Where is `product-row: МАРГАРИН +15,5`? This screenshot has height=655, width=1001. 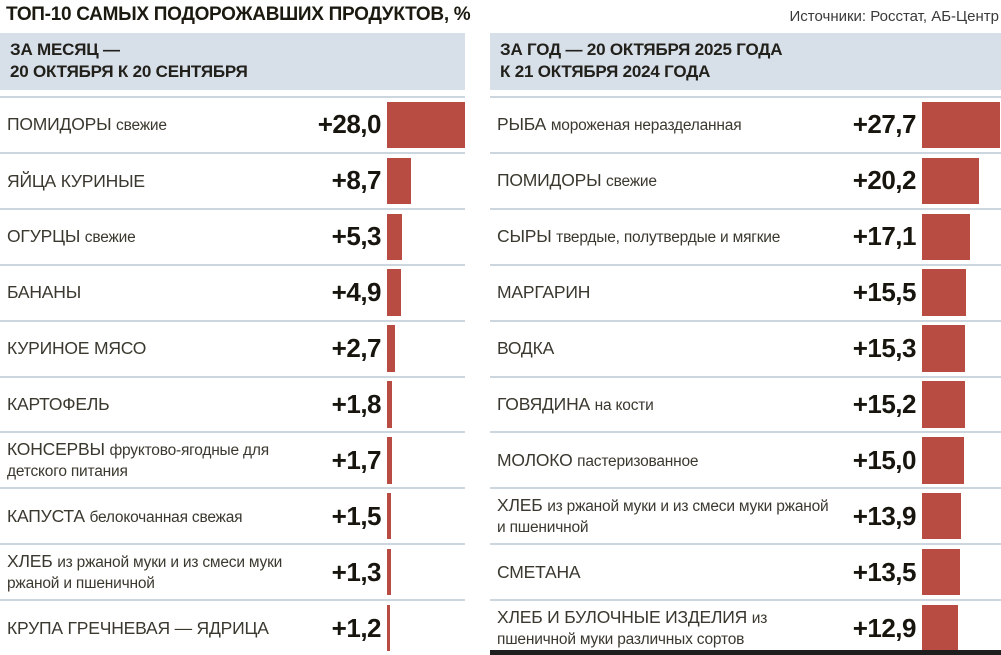
product-row: МАРГАРИН +15,5 is located at coordinates (745, 291).